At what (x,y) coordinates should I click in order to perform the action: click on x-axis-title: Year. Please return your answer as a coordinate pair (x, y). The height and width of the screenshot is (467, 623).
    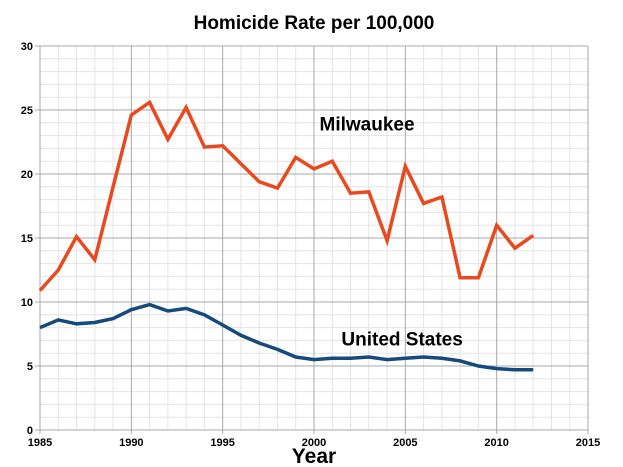
    Looking at the image, I should click on (314, 456).